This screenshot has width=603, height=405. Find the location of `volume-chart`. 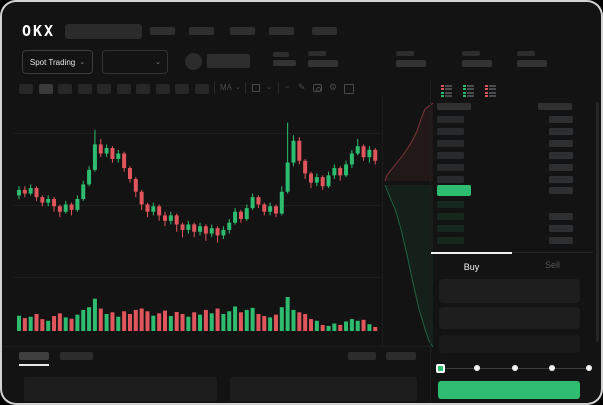

volume-chart is located at coordinates (198, 313).